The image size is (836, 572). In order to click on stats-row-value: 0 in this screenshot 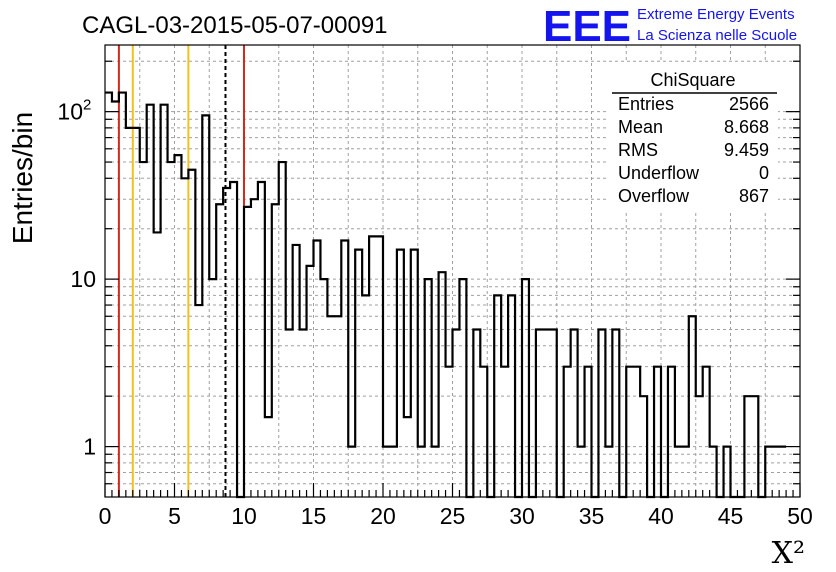, I will do `click(764, 173)`.